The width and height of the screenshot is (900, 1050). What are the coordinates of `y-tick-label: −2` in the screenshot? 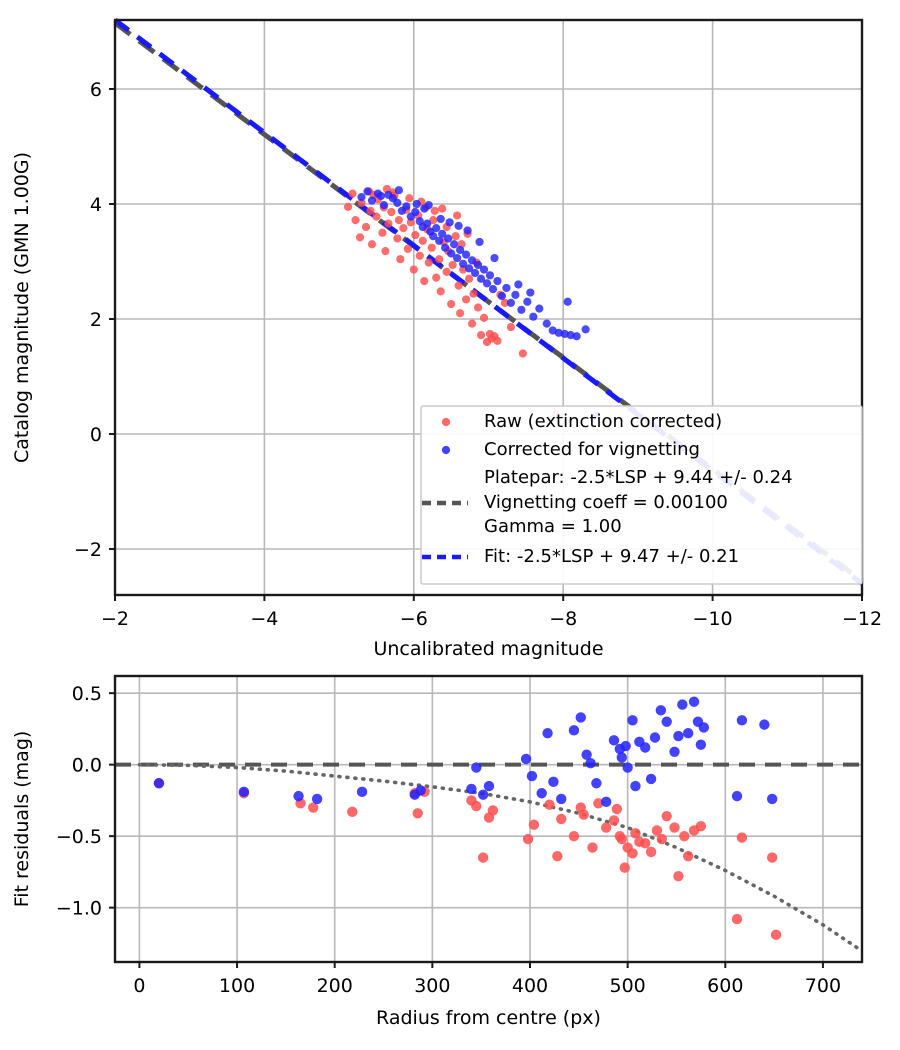 It's located at (88, 550).